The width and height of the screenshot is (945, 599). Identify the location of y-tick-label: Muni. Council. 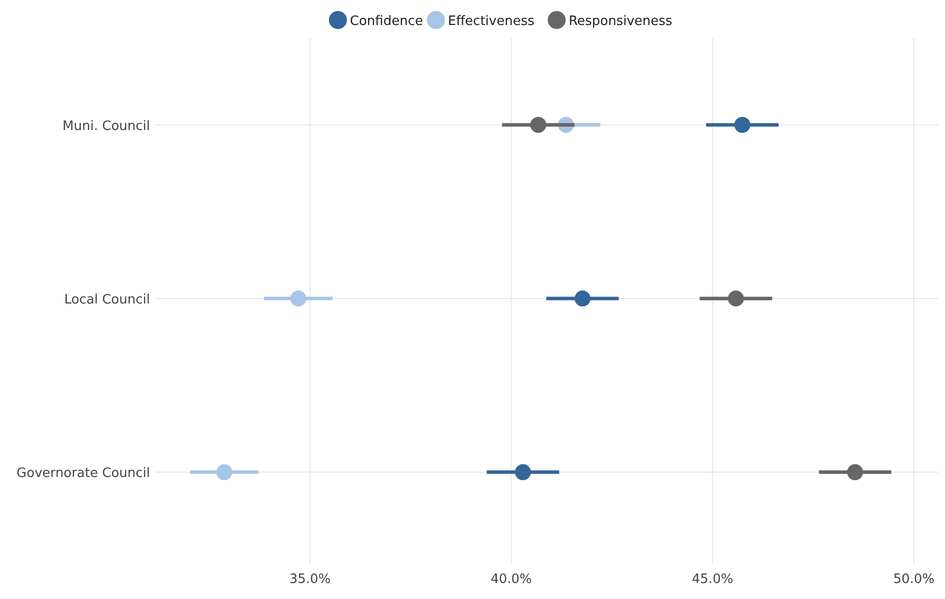
(106, 126).